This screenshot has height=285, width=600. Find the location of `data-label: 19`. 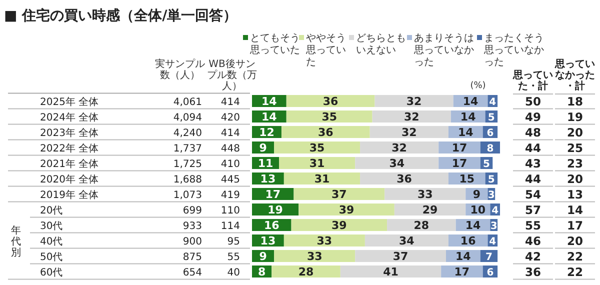

data-label: 19 is located at coordinates (275, 210).